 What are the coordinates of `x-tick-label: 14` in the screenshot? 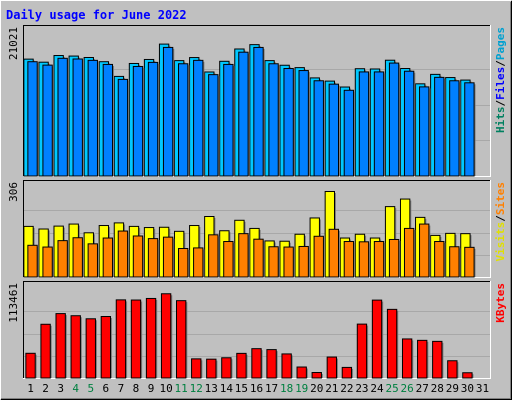 It's located at (227, 388).